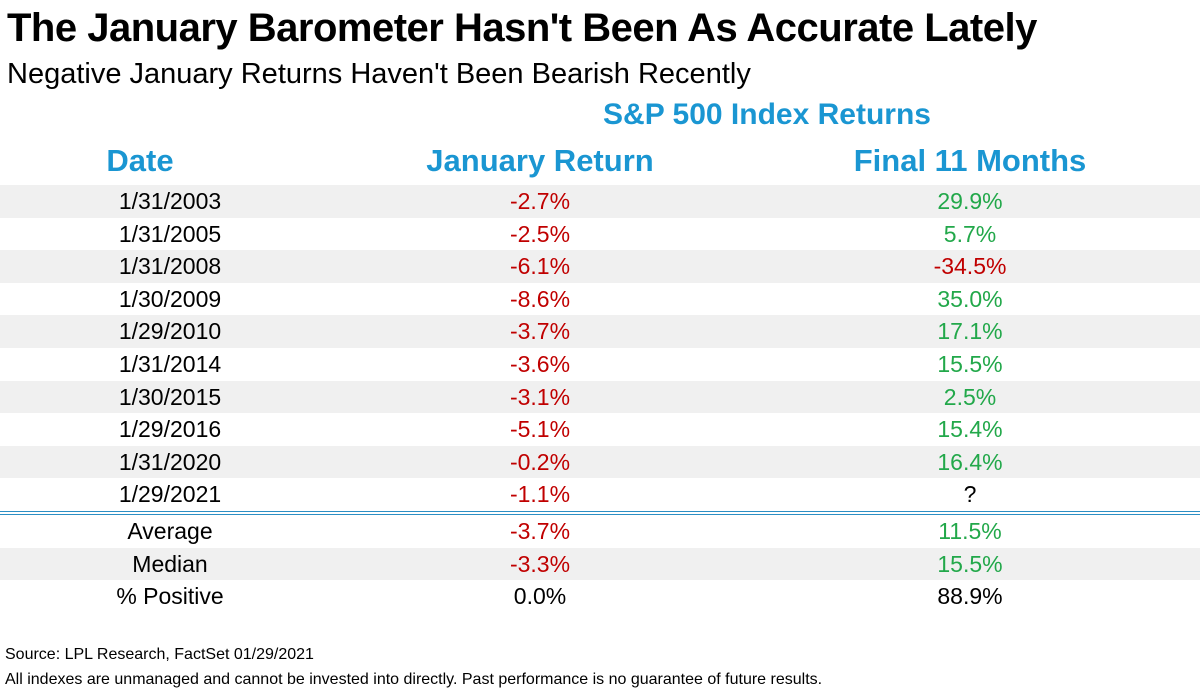 The image size is (1200, 694). Describe the element at coordinates (970, 494) in the screenshot. I see `final-11-months-cell: ?` at that location.